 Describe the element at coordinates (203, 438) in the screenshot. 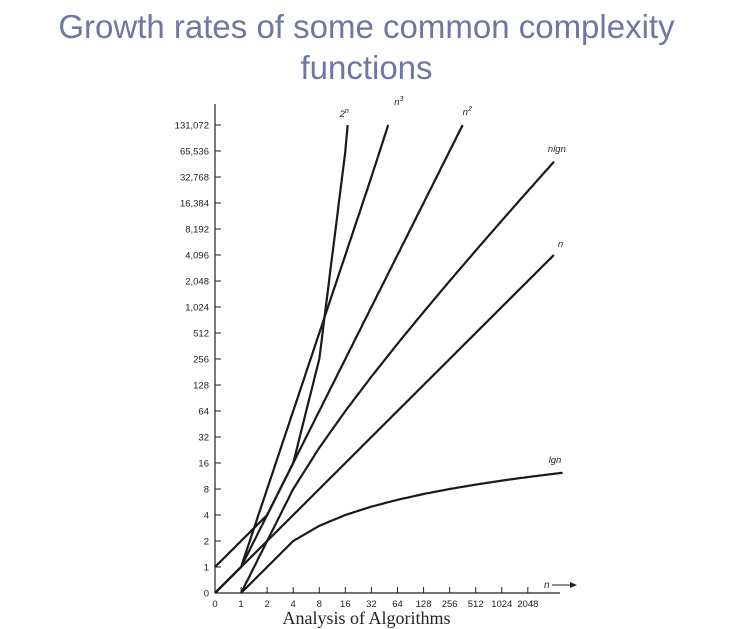

I see `y-tick-label: 32` at that location.